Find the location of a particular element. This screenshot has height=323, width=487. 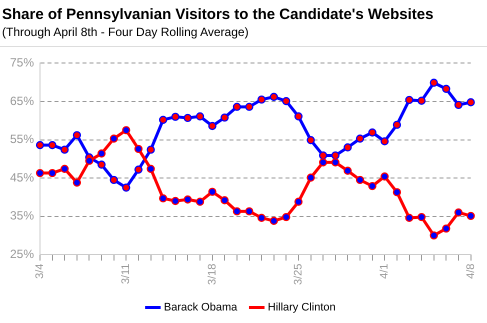

y-tick-label: 65% is located at coordinates (22, 101).